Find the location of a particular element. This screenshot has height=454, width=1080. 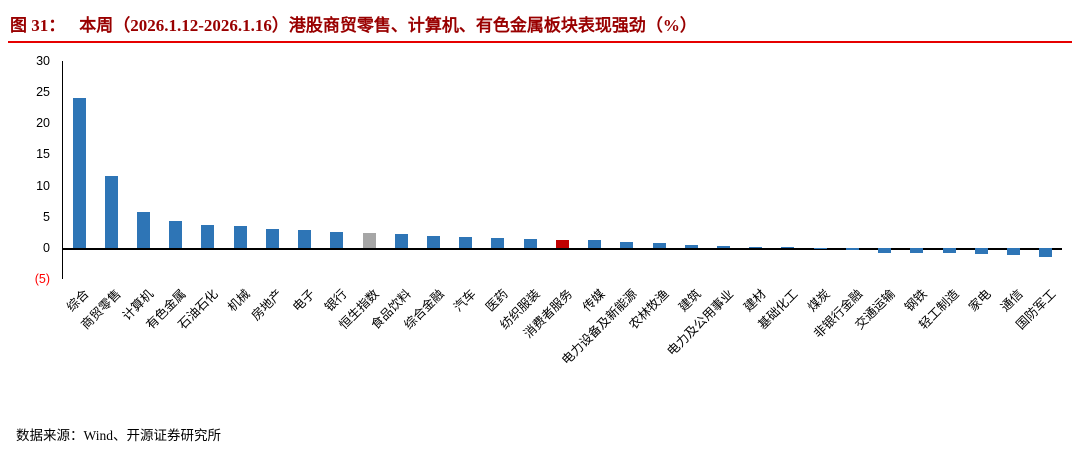

bar-column: 农林牧渔 is located at coordinates (651, 196).